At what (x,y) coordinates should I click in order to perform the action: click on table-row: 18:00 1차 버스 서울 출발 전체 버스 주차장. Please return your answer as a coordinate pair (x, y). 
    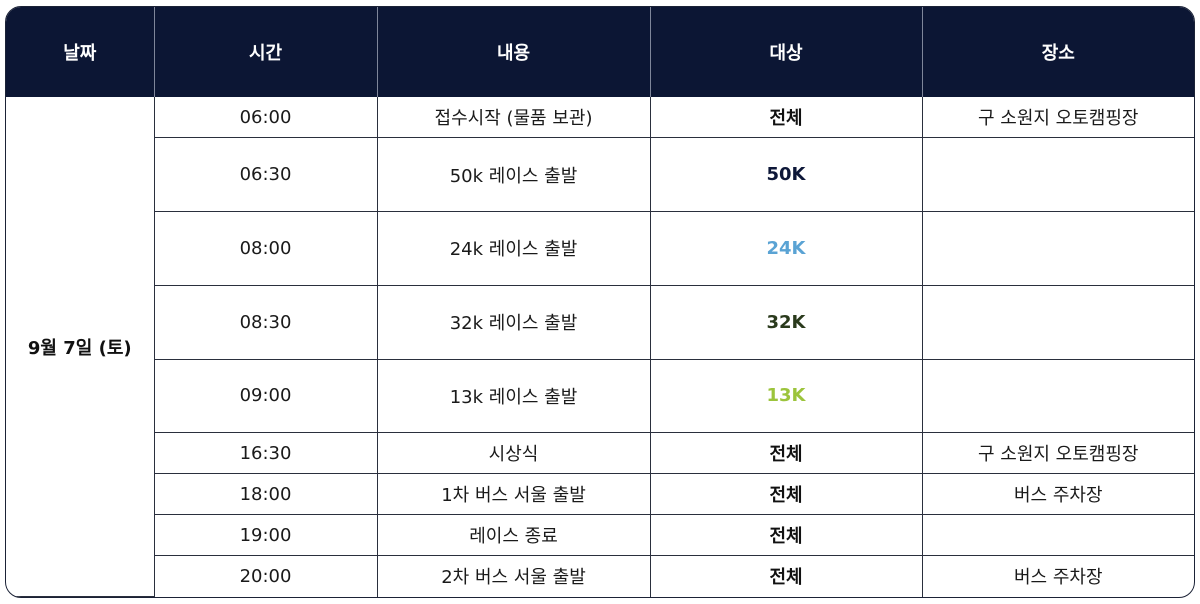
    Looking at the image, I should click on (600, 494).